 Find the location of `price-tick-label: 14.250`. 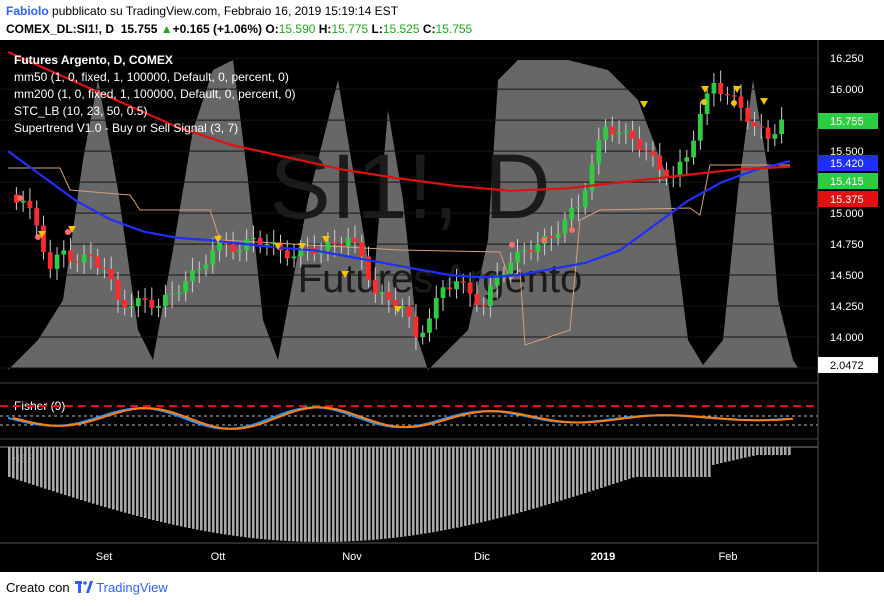

price-tick-label: 14.250 is located at coordinates (847, 307).